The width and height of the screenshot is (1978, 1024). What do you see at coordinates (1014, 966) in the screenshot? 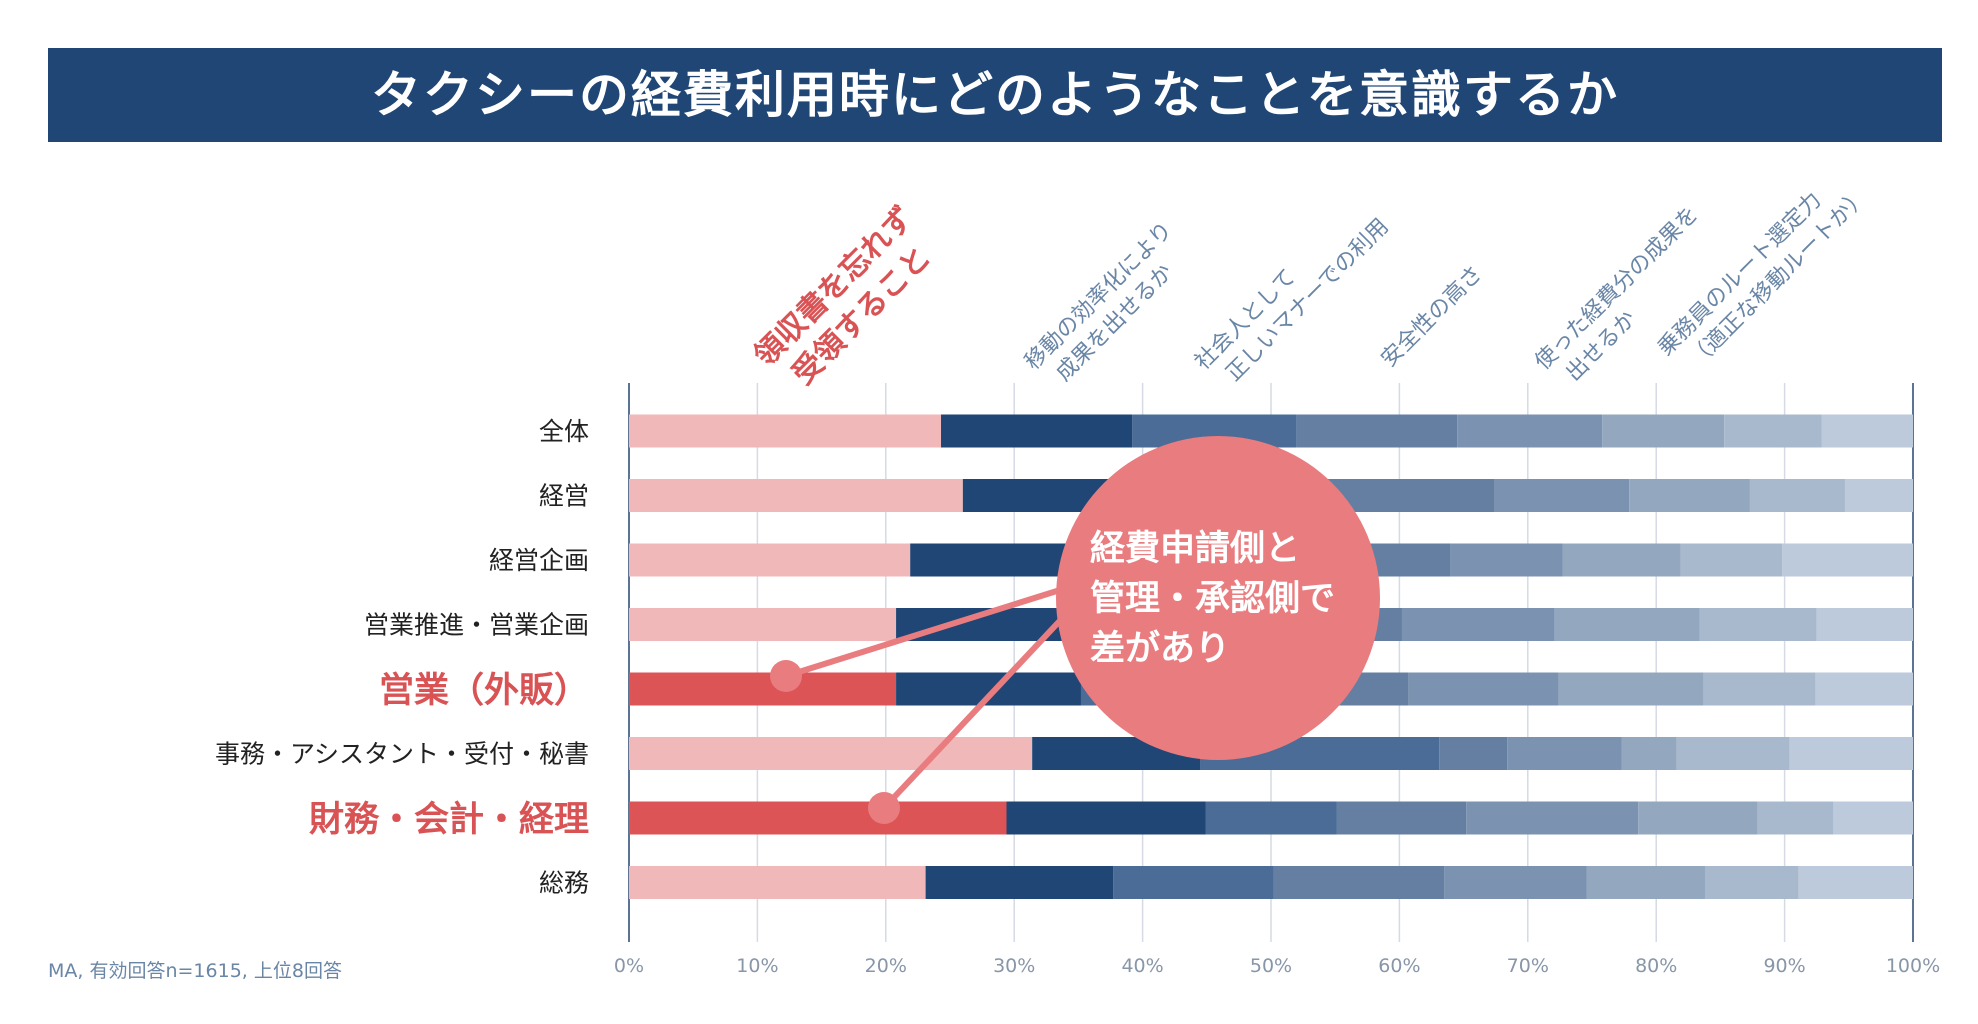
I see `x-tick-label: 30%` at bounding box center [1014, 966].